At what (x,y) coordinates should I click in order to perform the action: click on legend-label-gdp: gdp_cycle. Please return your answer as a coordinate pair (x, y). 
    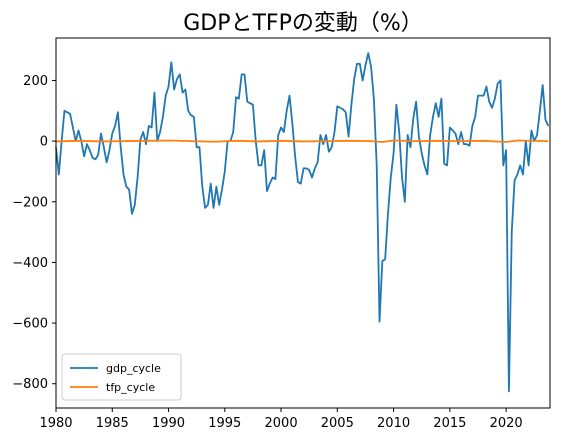
    Looking at the image, I should click on (133, 368).